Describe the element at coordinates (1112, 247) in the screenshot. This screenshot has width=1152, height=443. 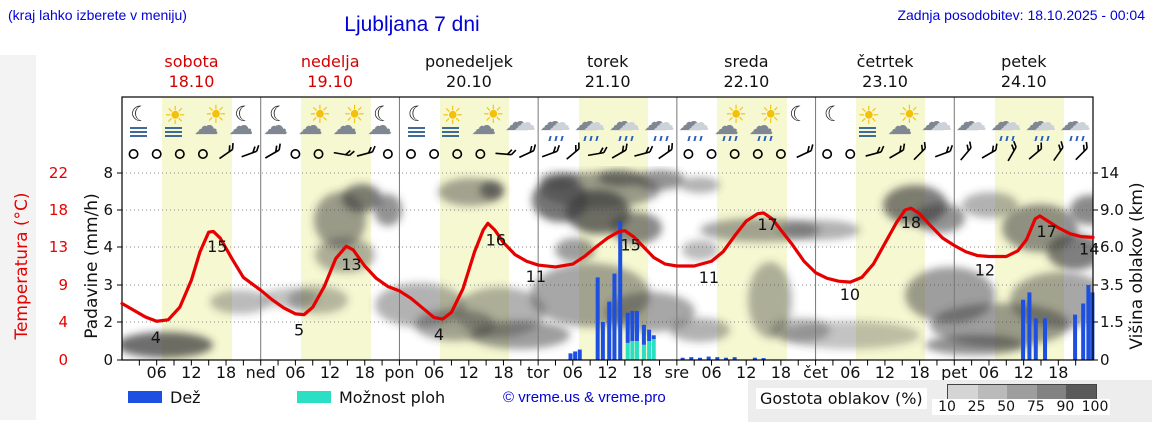
I see `cloud-tick-label: 6.0` at that location.